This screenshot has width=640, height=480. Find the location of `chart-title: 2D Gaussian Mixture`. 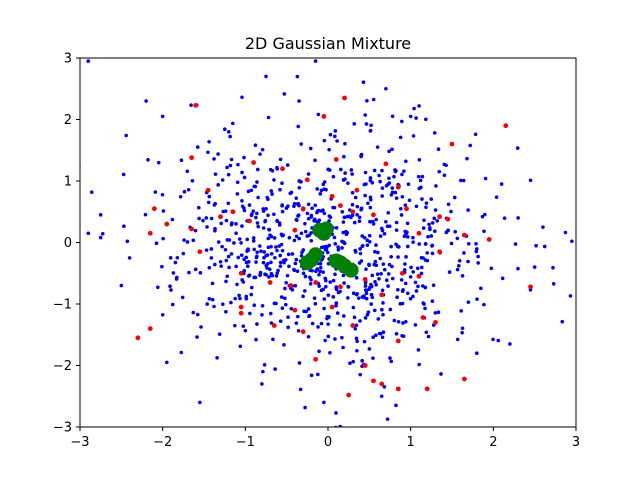

chart-title: 2D Gaussian Mixture is located at coordinates (328, 43).